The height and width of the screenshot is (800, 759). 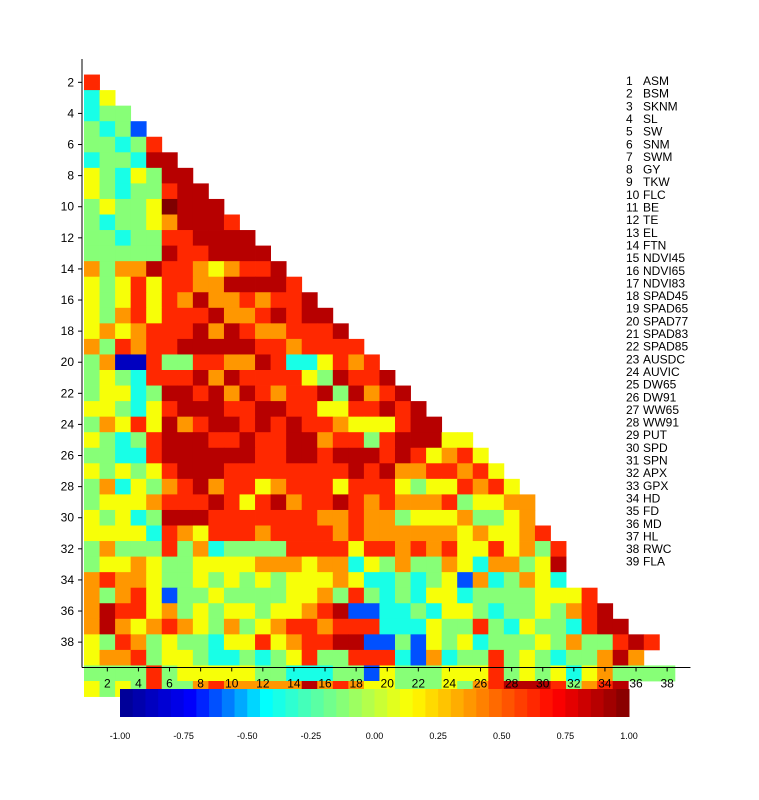 I want to click on legend-item-number: 11, so click(x=632, y=208).